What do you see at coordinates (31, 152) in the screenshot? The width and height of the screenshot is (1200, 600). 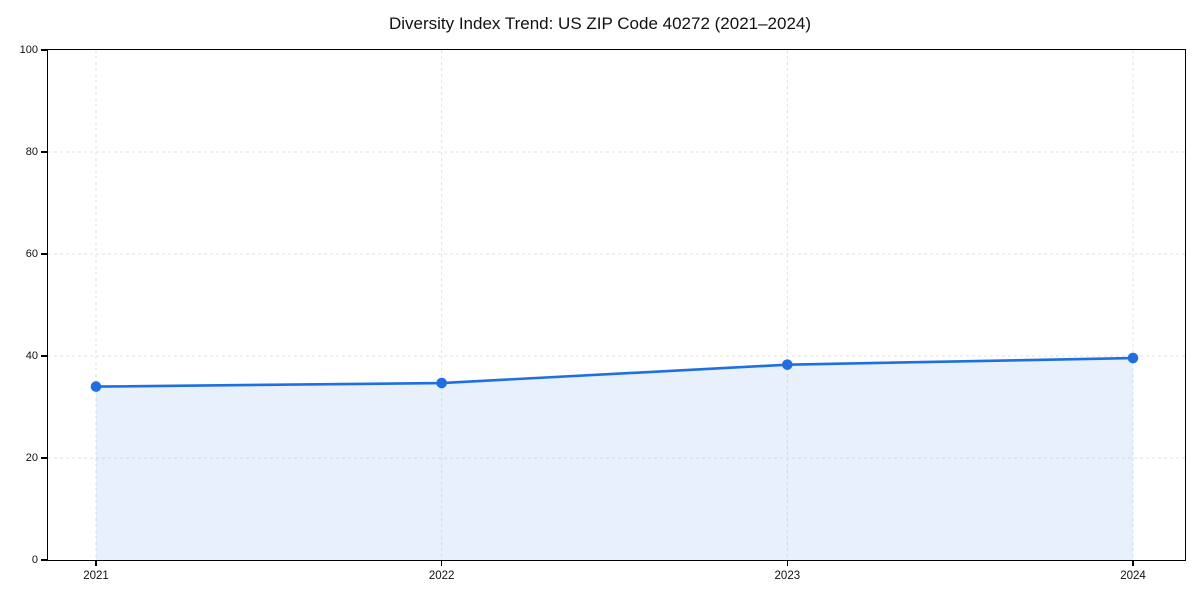 I see `y-tick-label: 80` at bounding box center [31, 152].